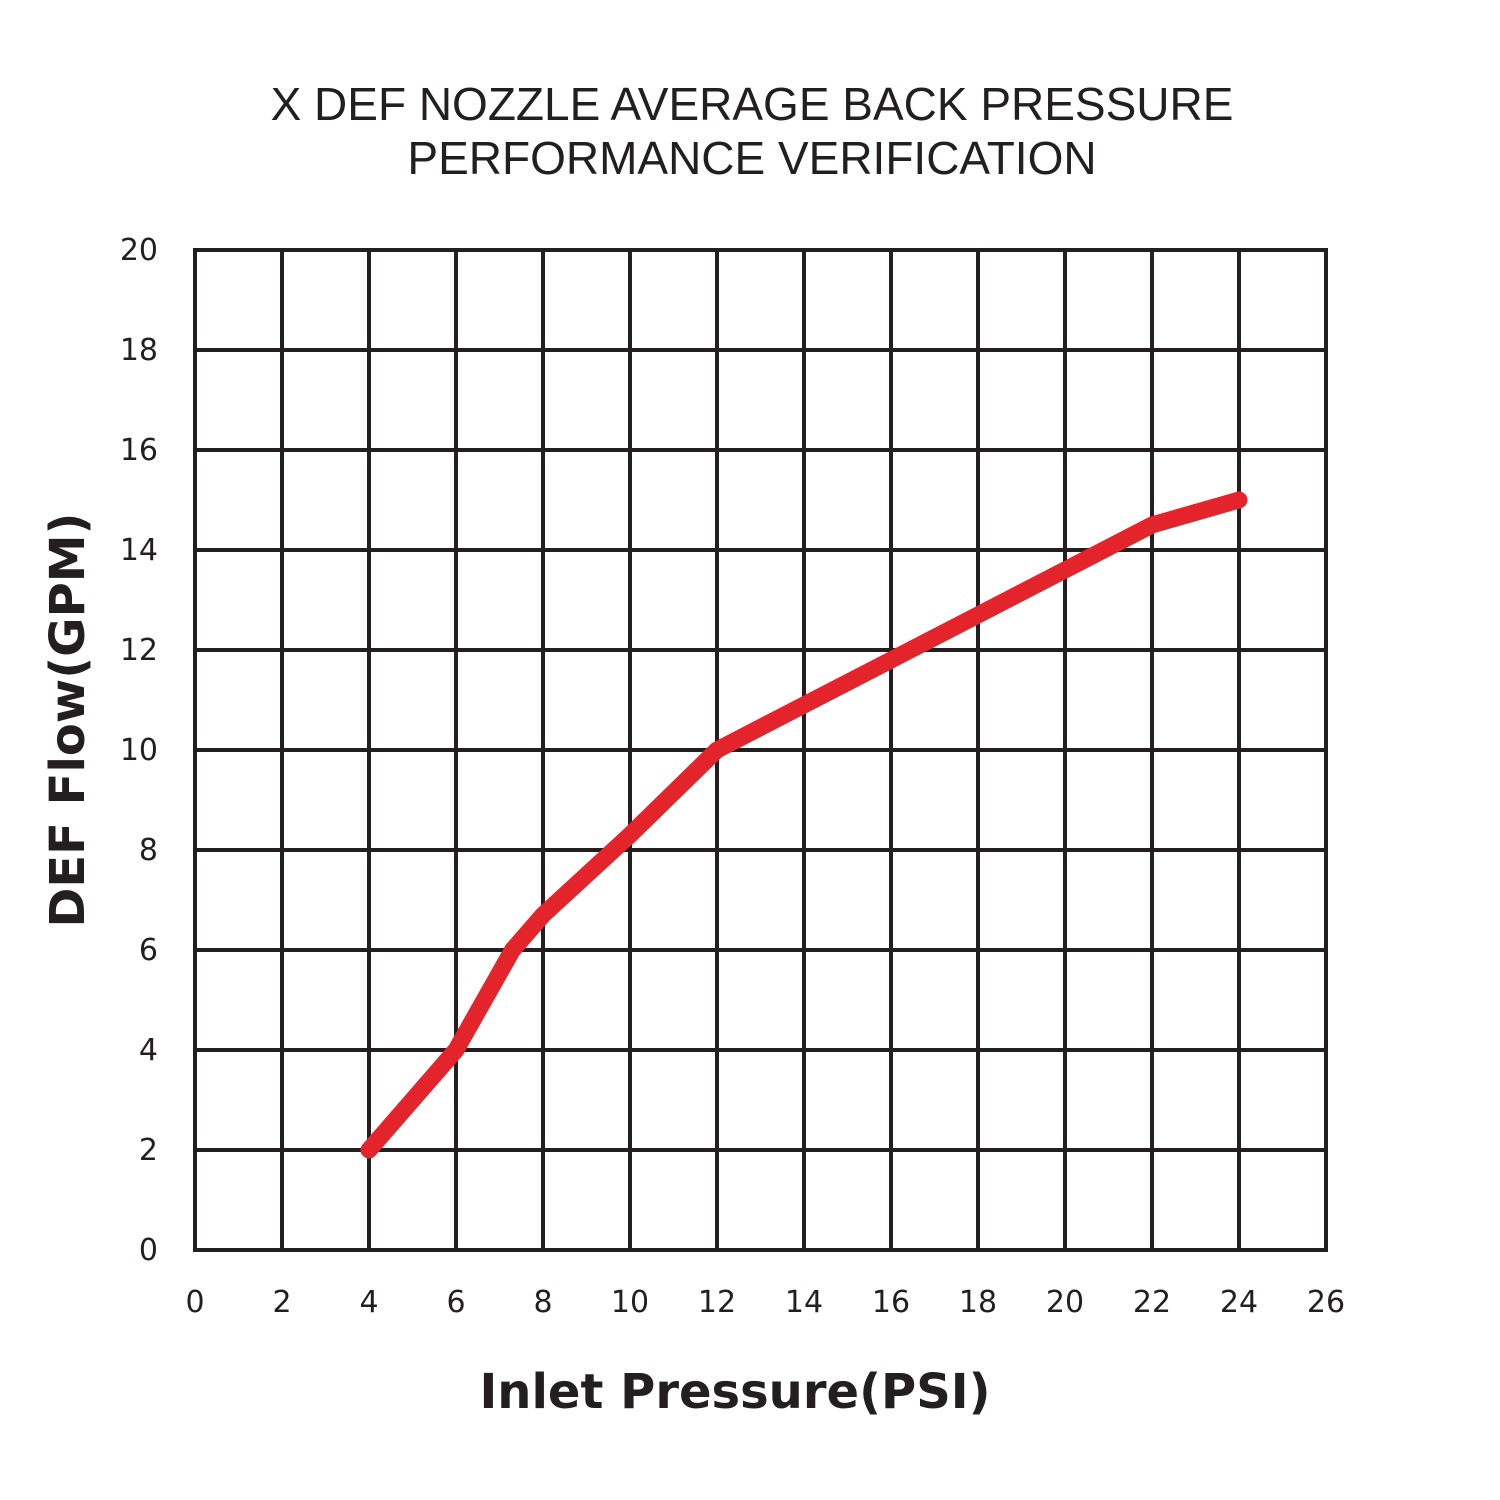 The height and width of the screenshot is (1500, 1500). I want to click on x-tick-label: 2, so click(281, 1302).